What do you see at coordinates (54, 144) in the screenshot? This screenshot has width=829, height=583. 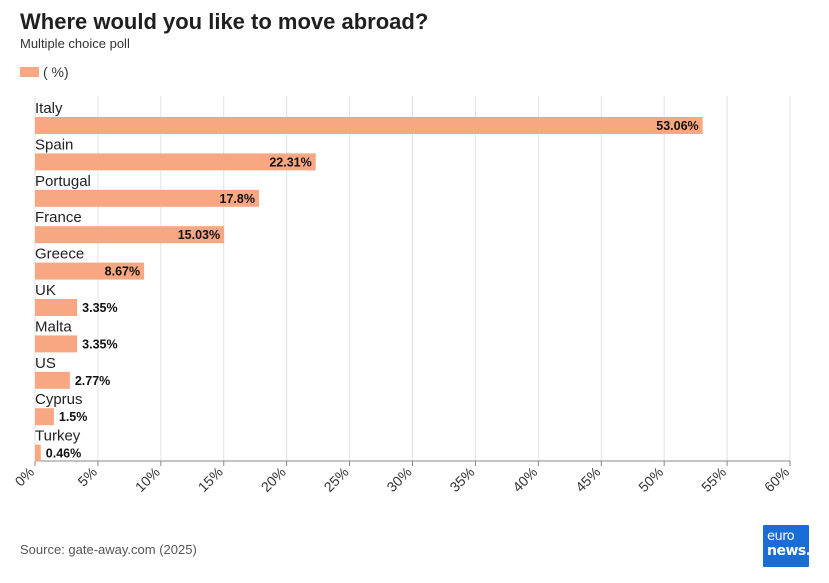 I see `category-label: Spain` at bounding box center [54, 144].